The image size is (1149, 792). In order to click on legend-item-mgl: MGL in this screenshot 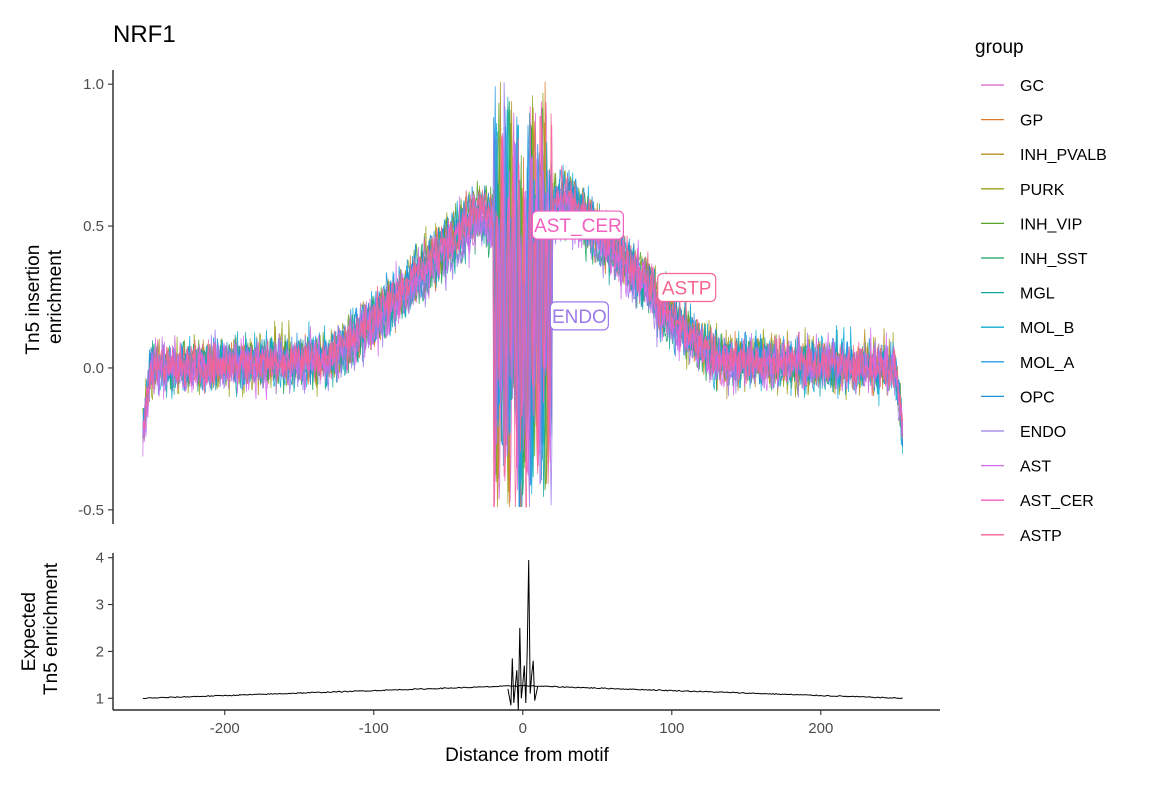, I will do `click(1018, 294)`.